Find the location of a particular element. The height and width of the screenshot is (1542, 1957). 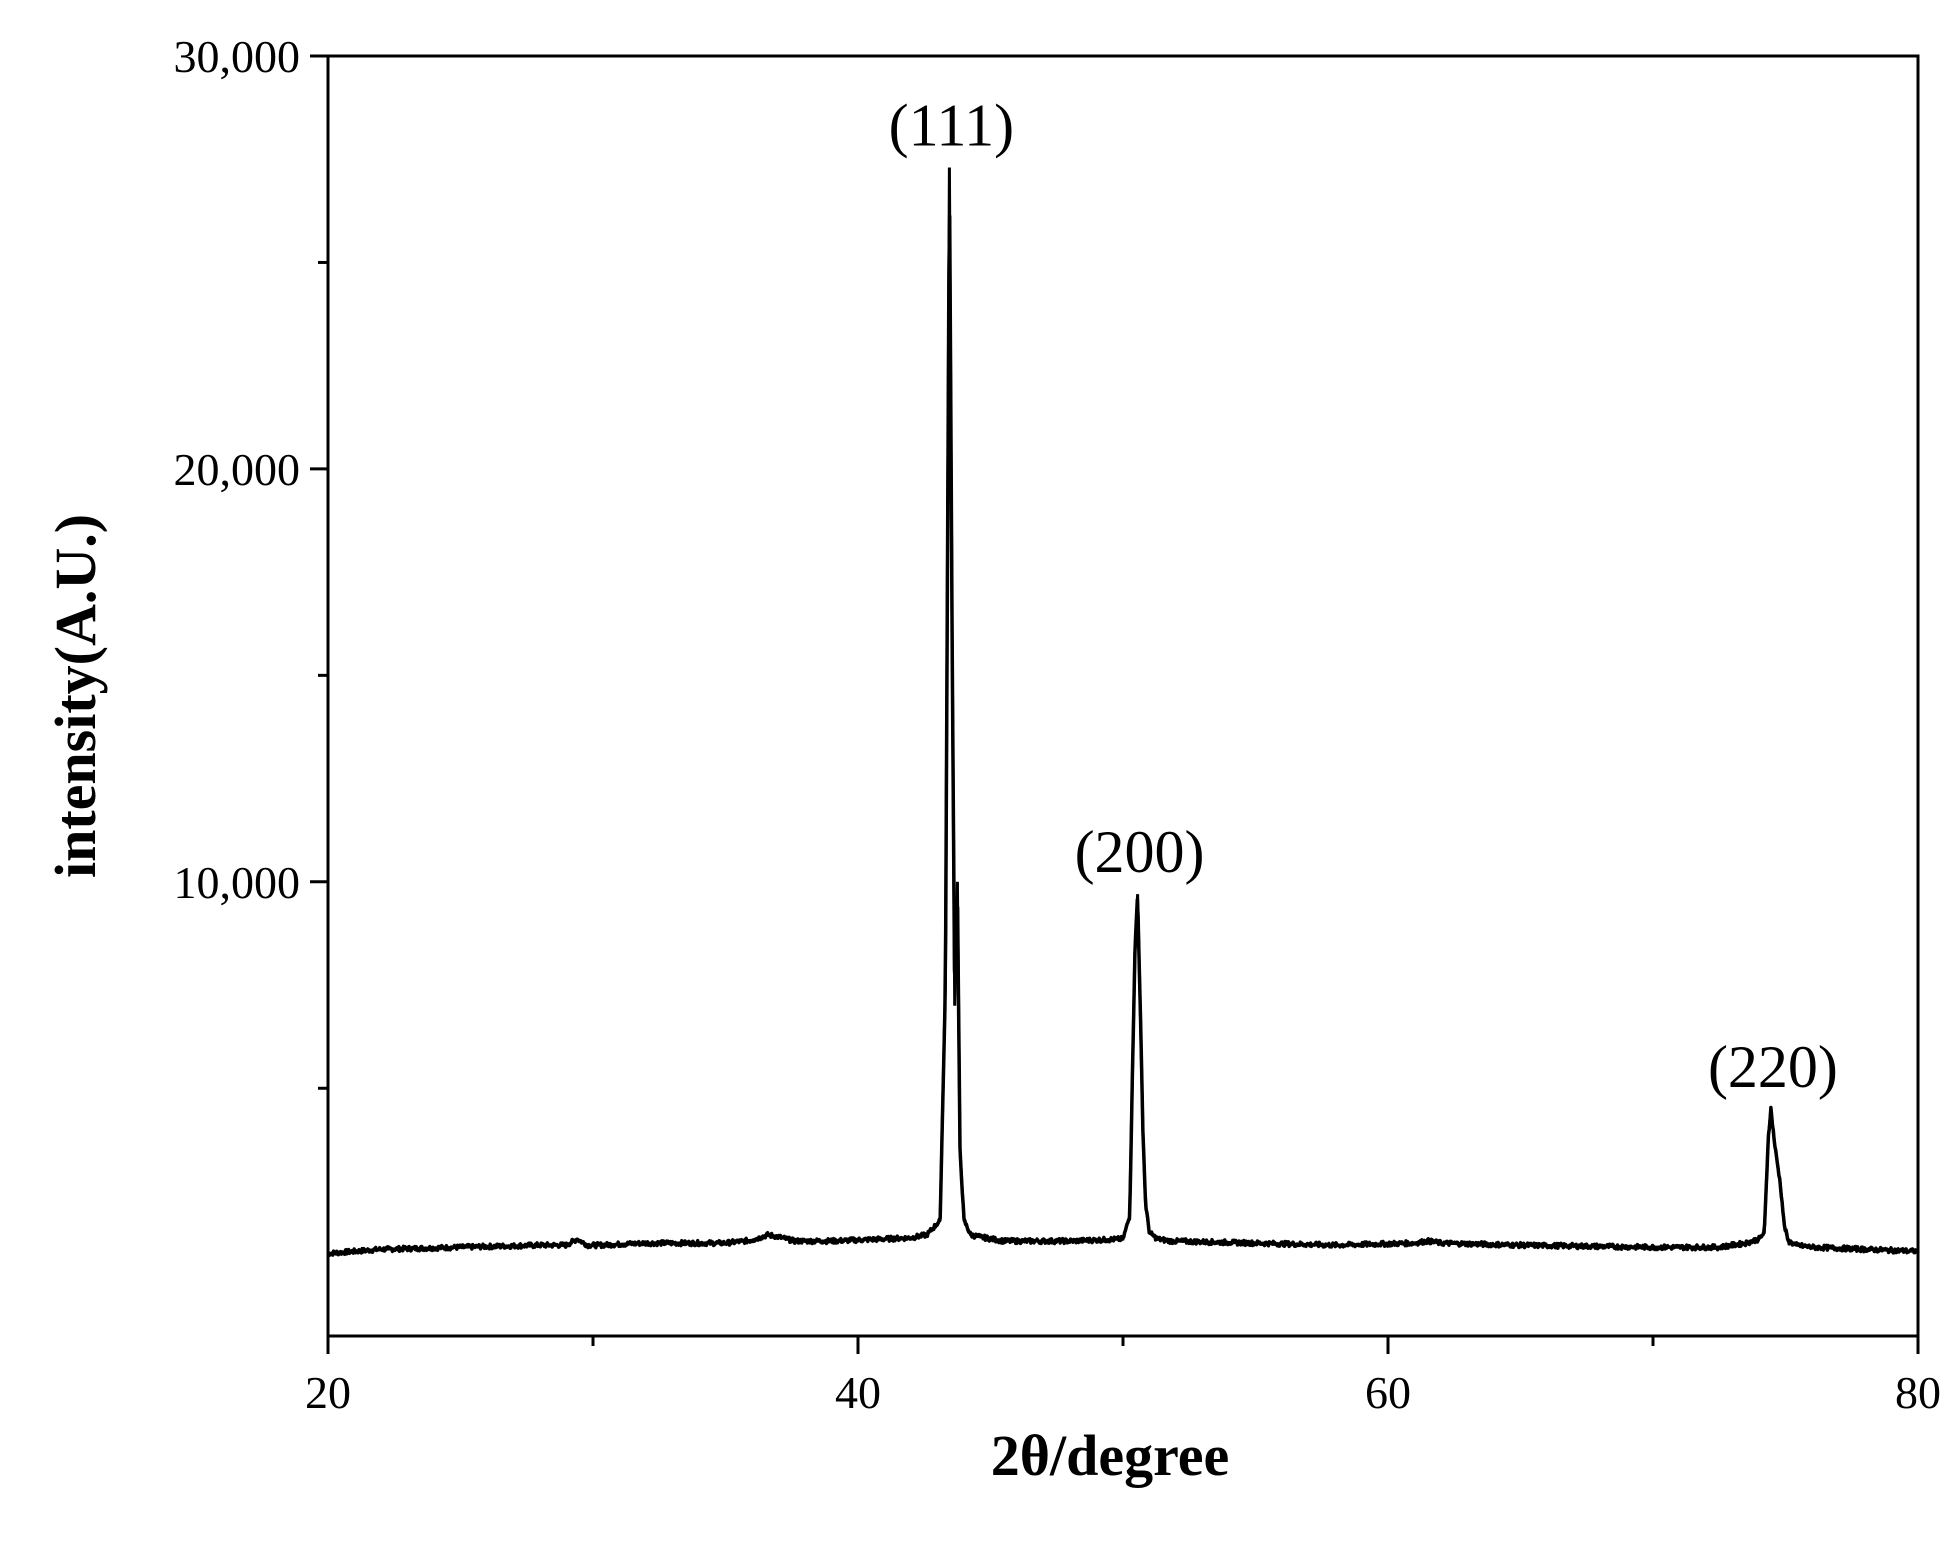

x-axis-ticks: 20 40 60 80 is located at coordinates (1123, 1377).